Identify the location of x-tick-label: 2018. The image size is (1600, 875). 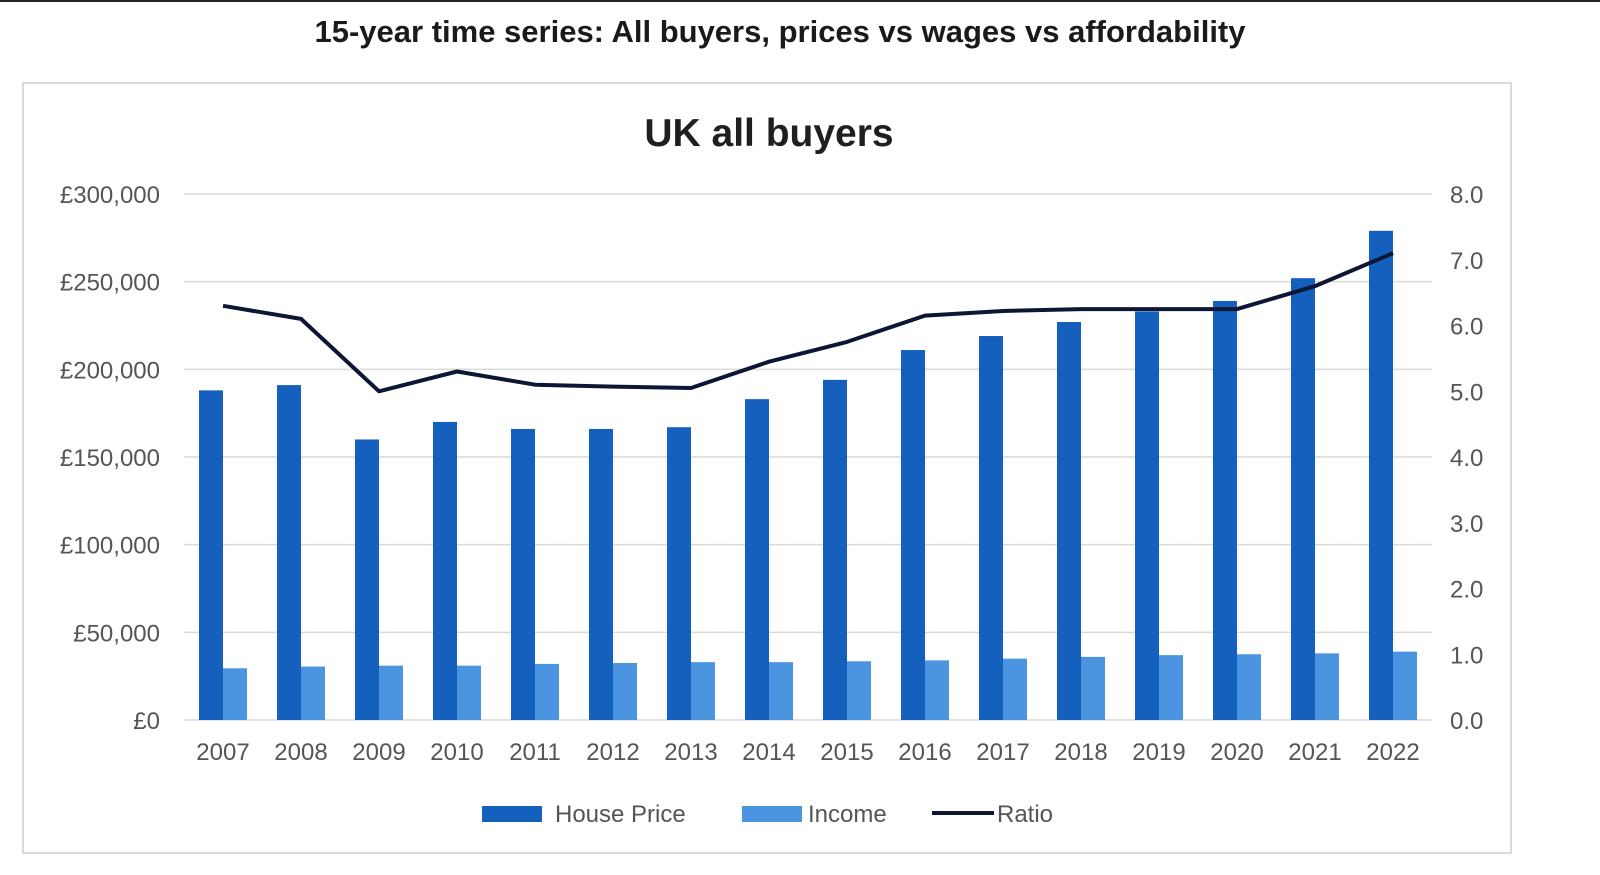
(1080, 752).